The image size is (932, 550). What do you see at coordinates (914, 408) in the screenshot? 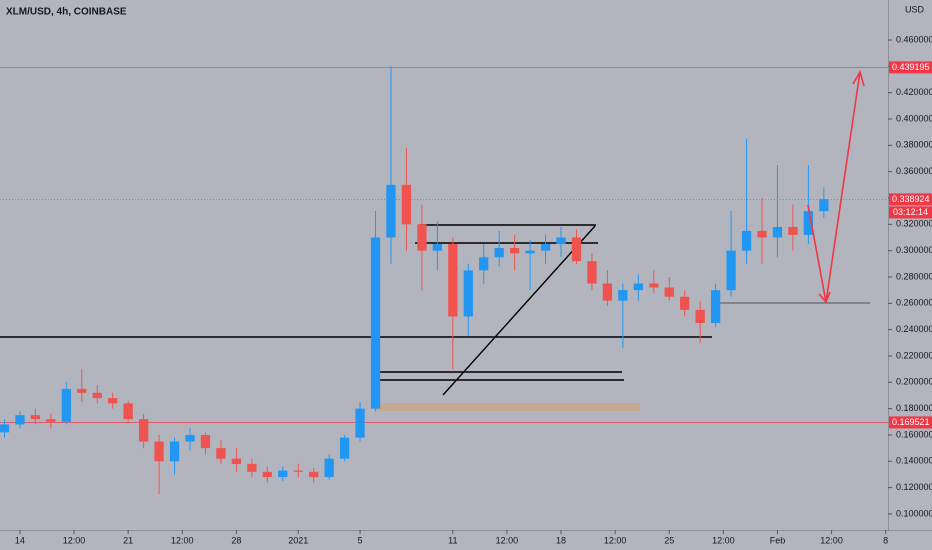
I see `y-tick-label: 0.180000` at bounding box center [914, 408].